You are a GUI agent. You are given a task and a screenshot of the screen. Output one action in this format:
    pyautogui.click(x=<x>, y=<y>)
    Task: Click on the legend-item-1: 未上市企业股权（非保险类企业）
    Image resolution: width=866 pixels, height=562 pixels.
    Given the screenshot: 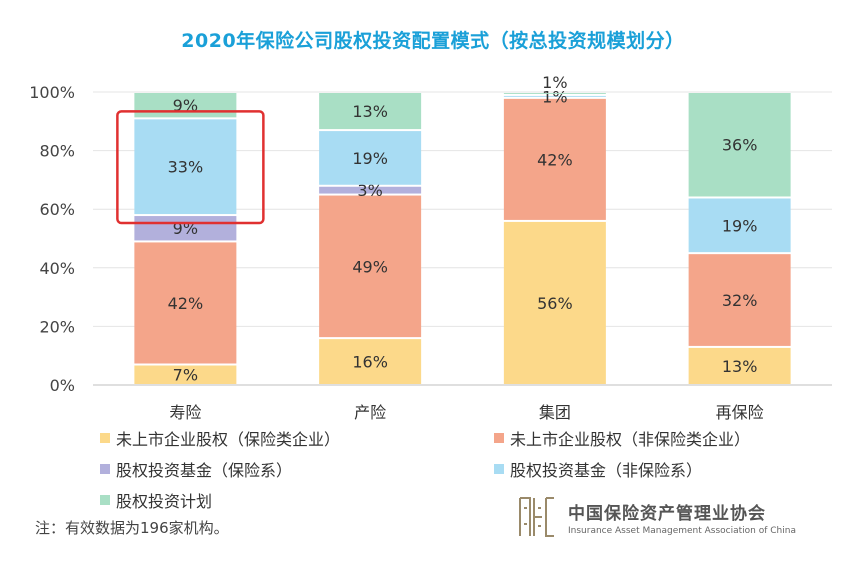 What is the action you would take?
    pyautogui.click(x=622, y=438)
    